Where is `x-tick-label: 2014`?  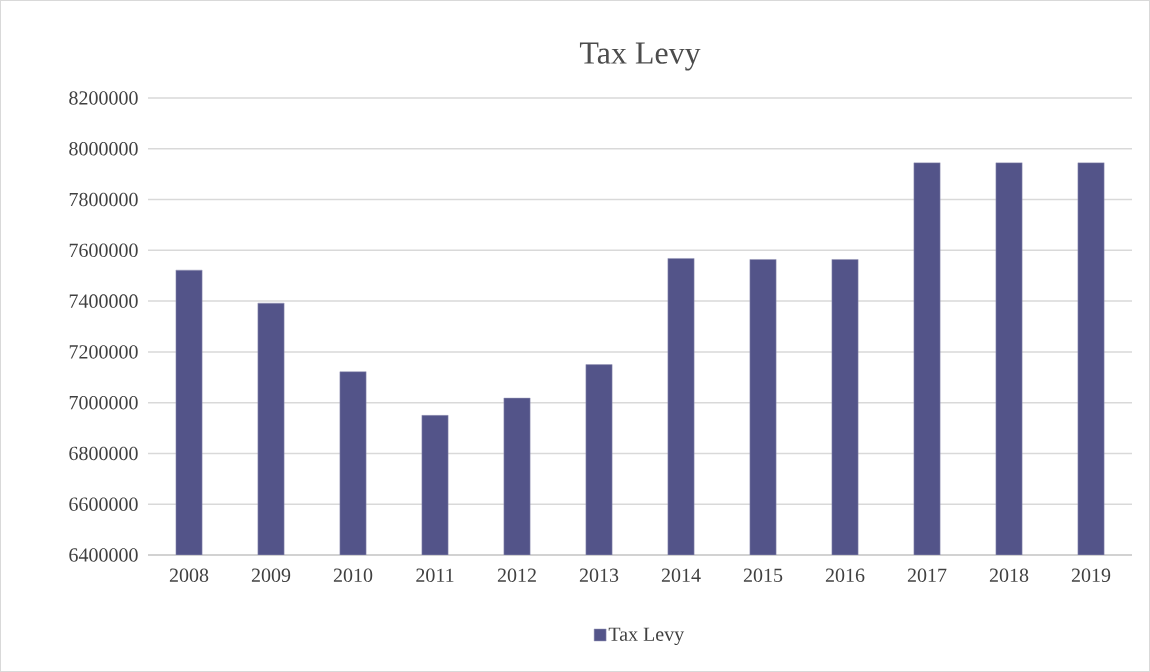
x-tick-label: 2014 is located at coordinates (681, 575).